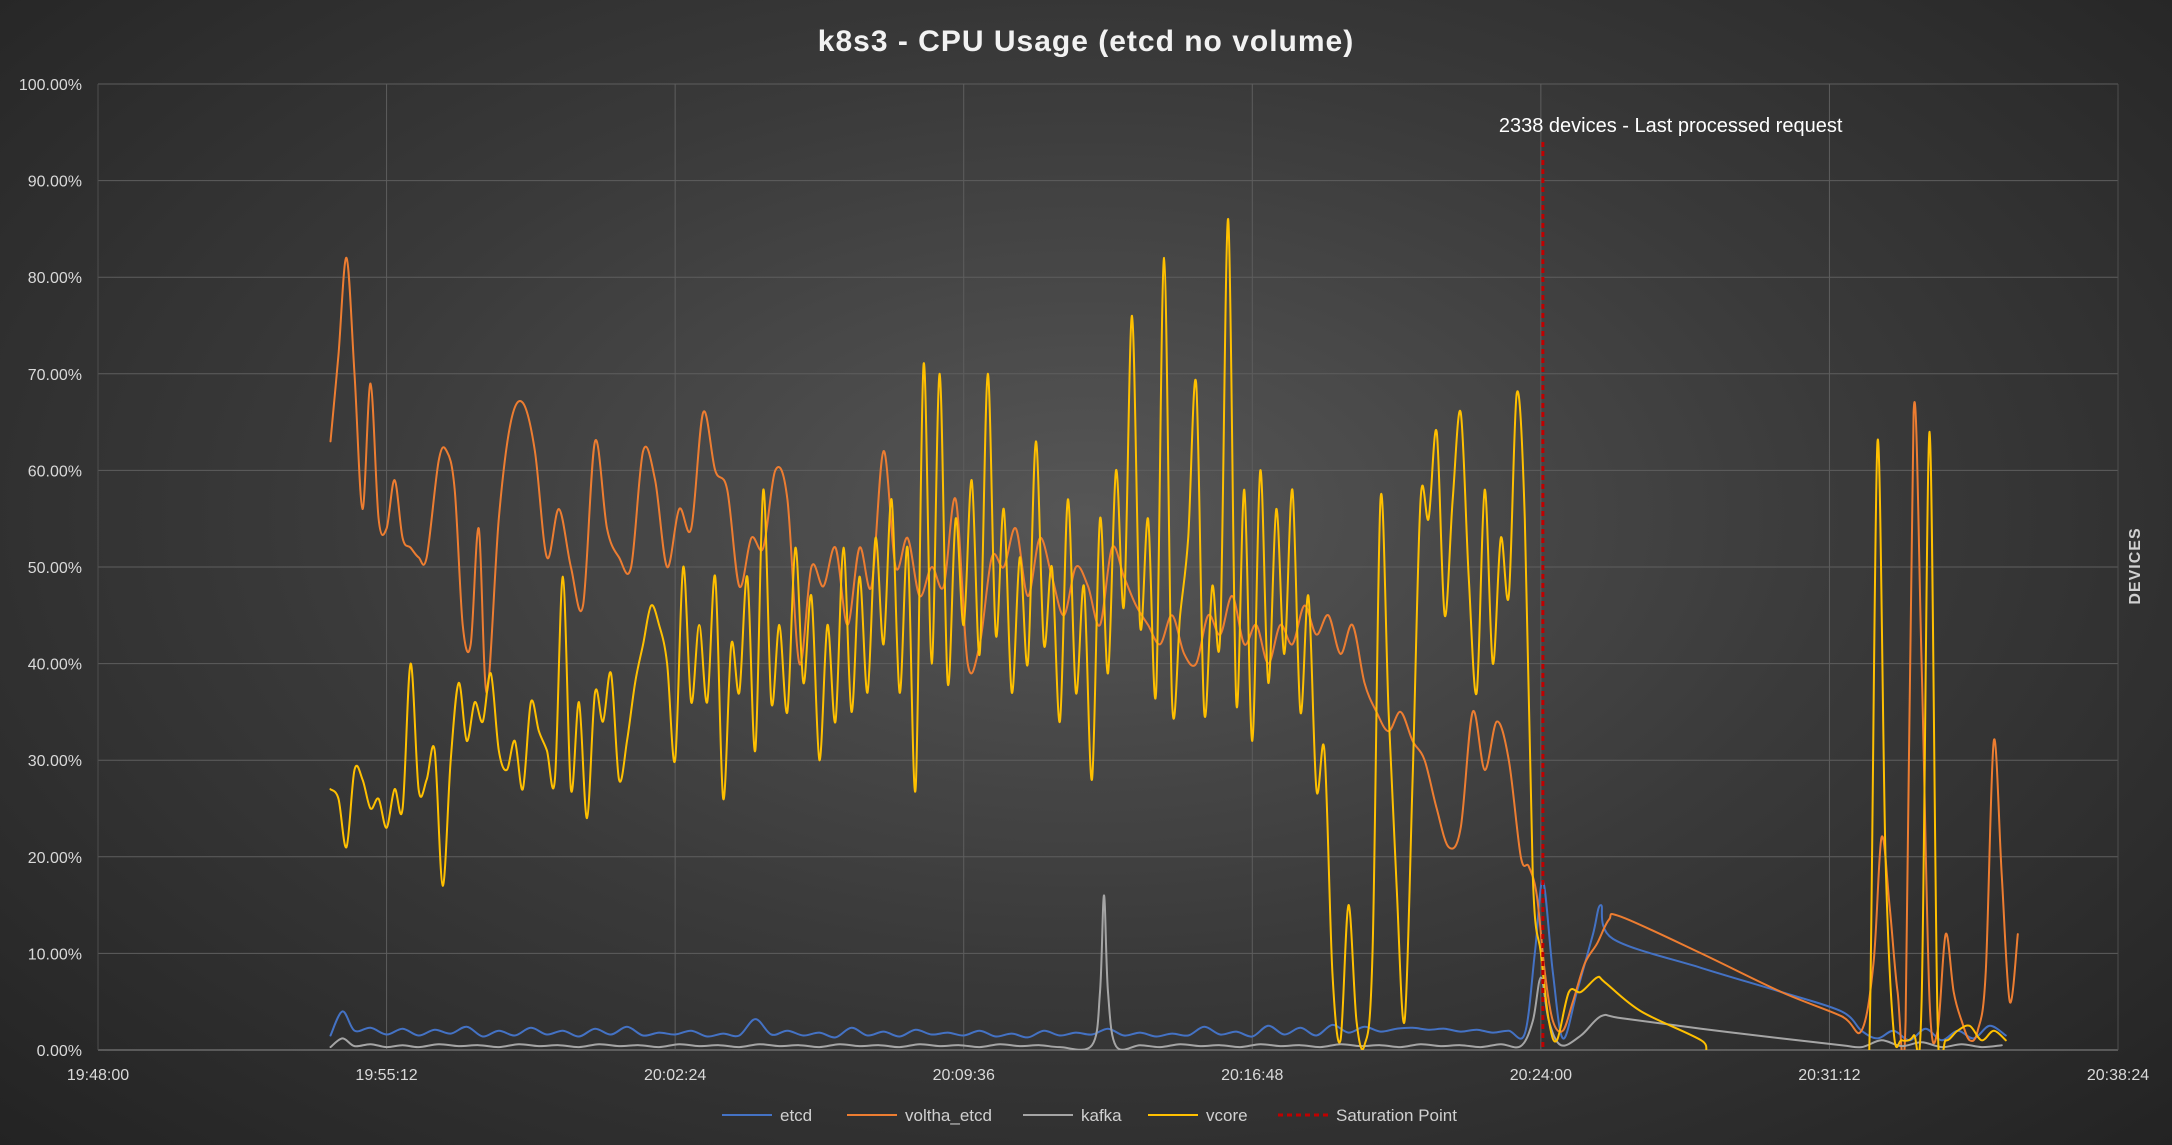 This screenshot has height=1145, width=2172. What do you see at coordinates (1252, 1075) in the screenshot?
I see `x-tick-label: 20:16:48` at bounding box center [1252, 1075].